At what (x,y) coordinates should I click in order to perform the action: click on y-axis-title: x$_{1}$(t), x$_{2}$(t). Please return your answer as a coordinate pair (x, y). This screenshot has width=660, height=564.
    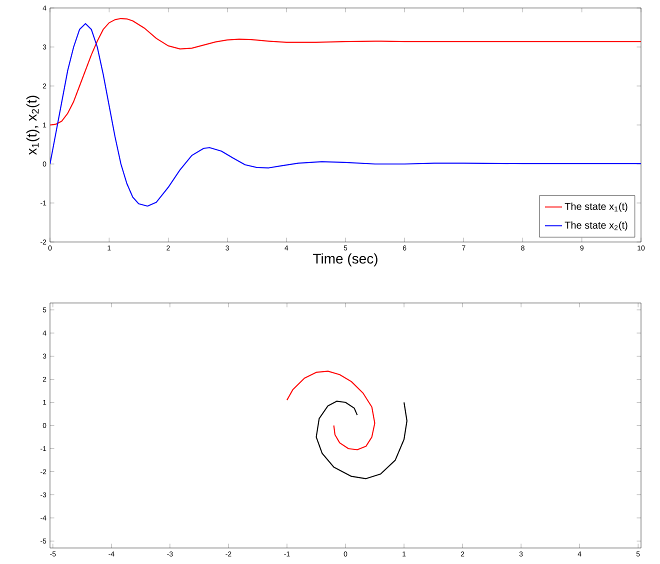
    Looking at the image, I should click on (33, 125).